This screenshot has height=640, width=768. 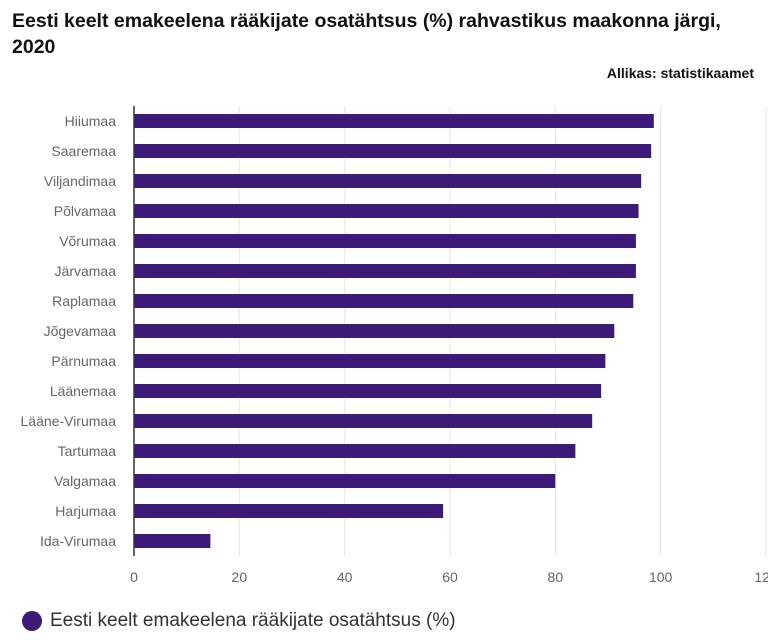 I want to click on category-label: Võrumaa, so click(x=87, y=241).